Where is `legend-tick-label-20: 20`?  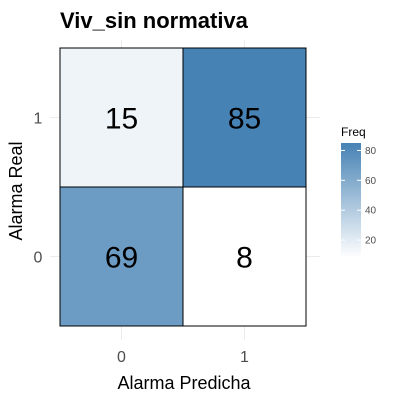 legend-tick-label-20: 20 is located at coordinates (371, 241).